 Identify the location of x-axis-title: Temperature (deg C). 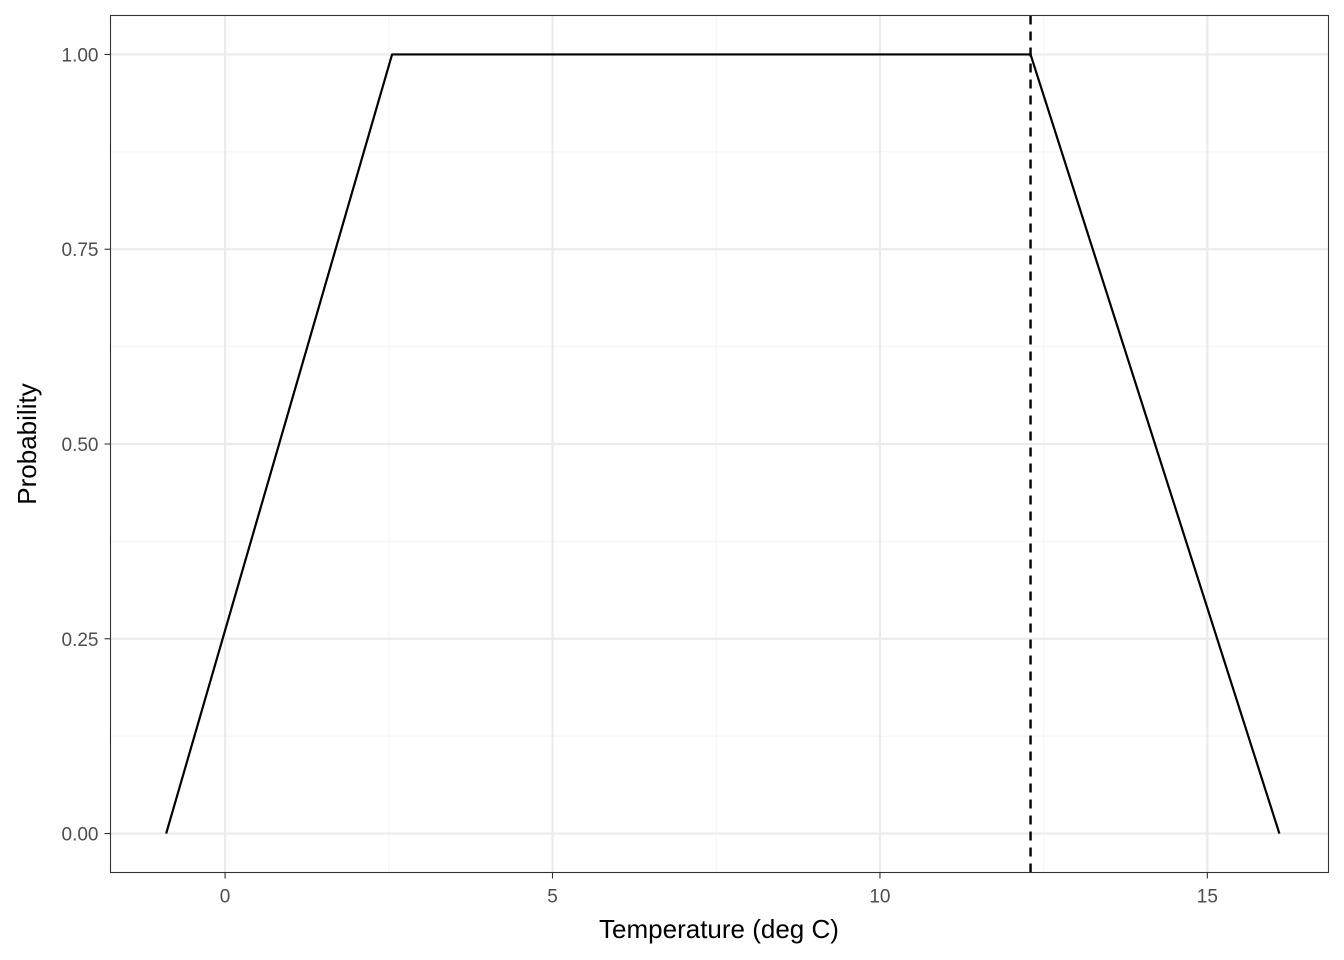
(719, 929).